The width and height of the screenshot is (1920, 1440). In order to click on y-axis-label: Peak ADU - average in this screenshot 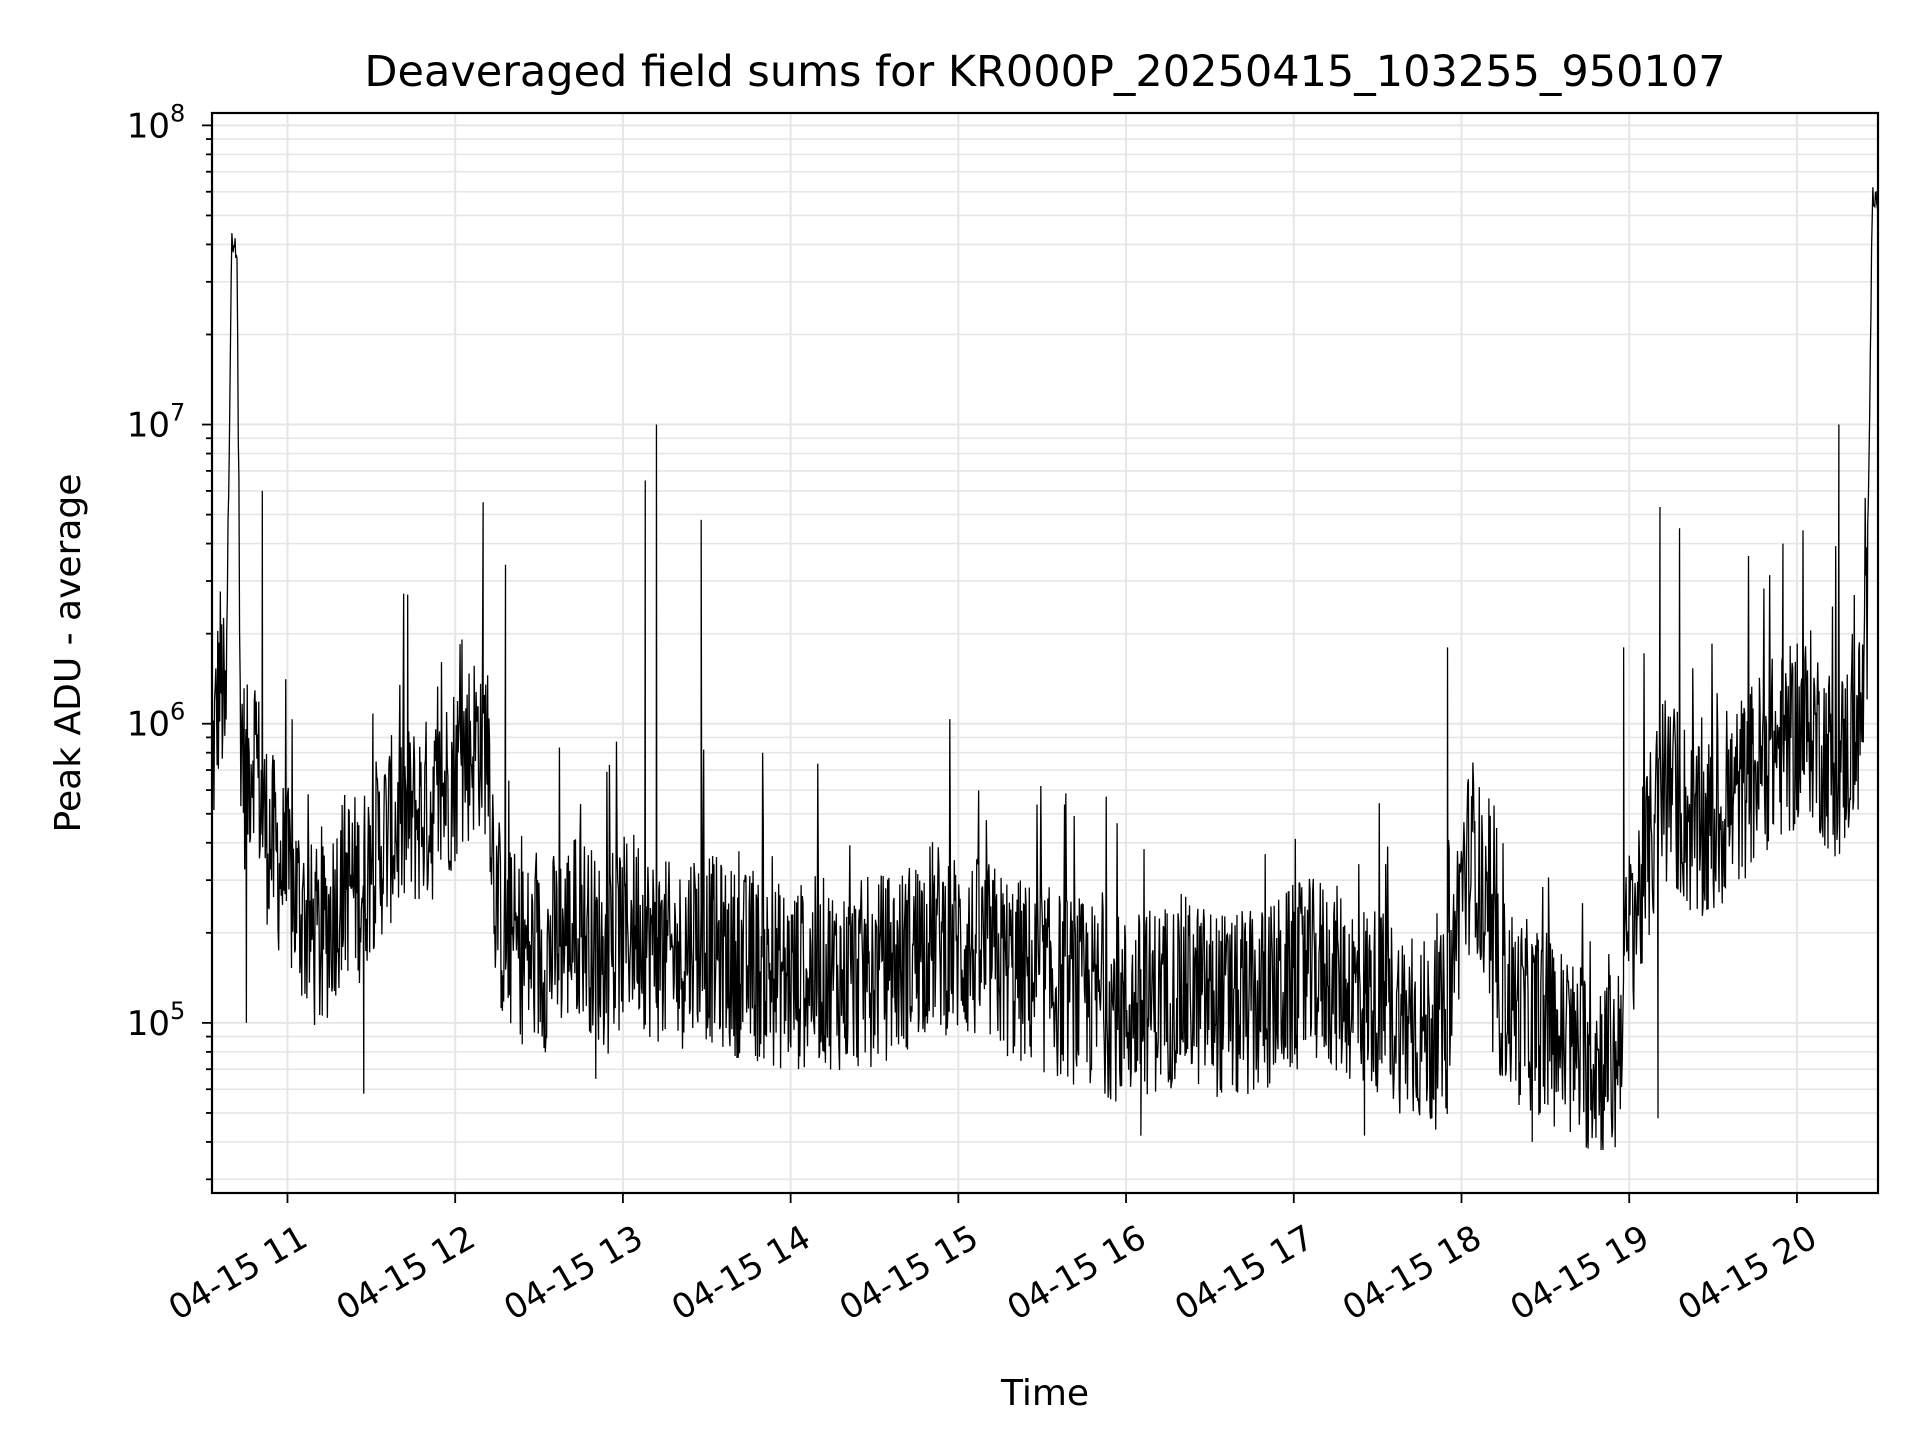, I will do `click(68, 653)`.